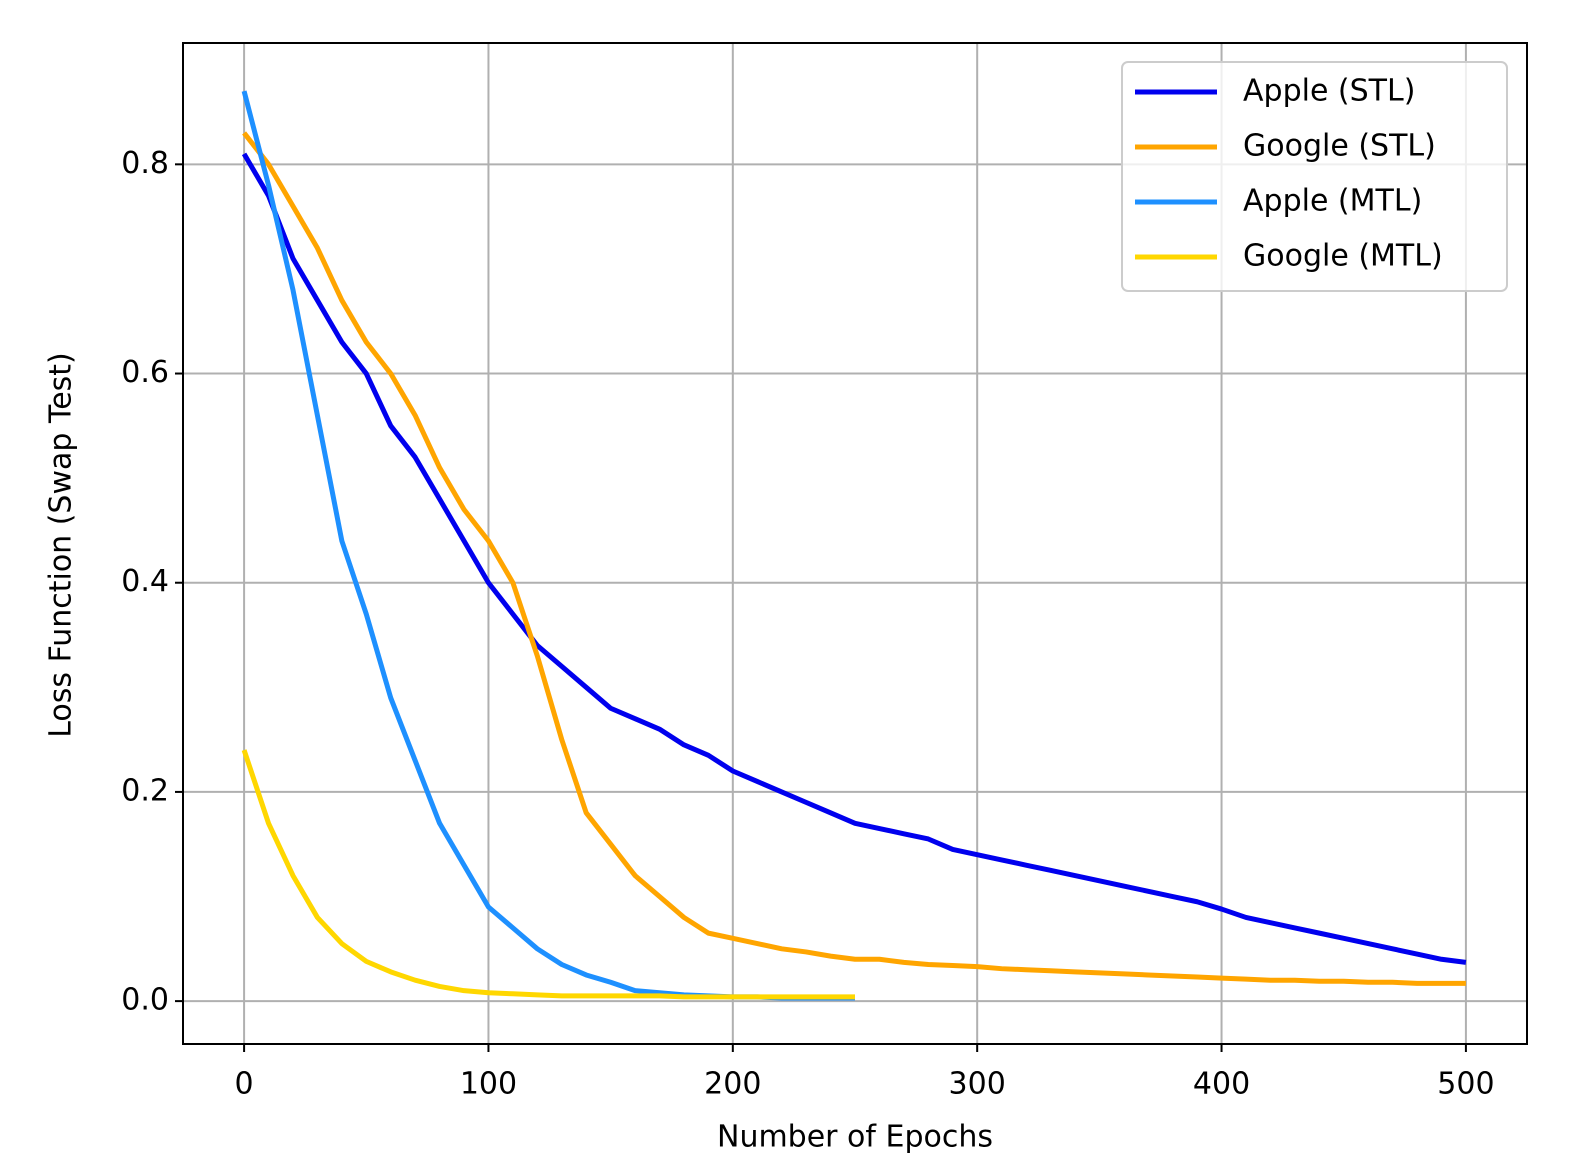  Describe the element at coordinates (855, 1137) in the screenshot. I see `x-axis-label: Number of Epochs` at that location.